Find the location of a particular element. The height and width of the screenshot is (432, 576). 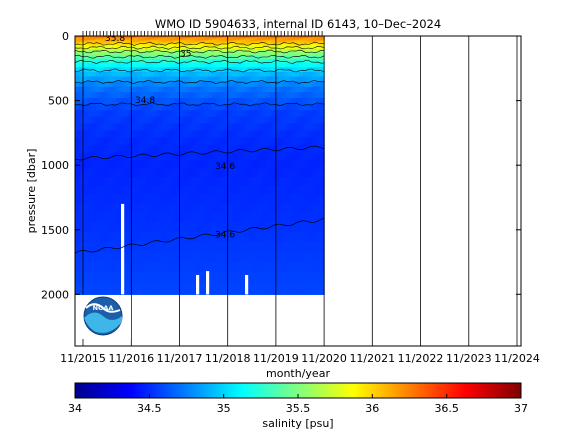

contour-line is located at coordinates (200, 70).